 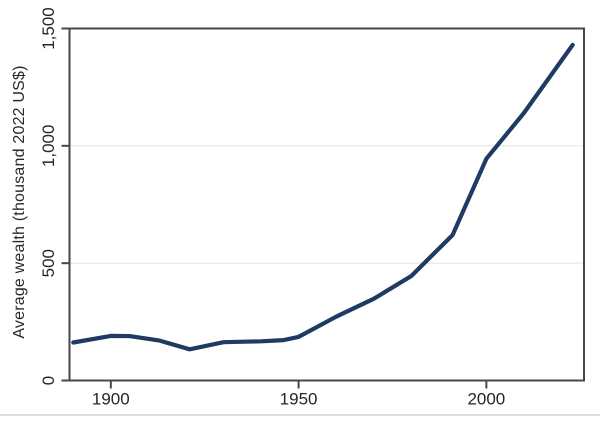 I want to click on y-tick-label: 0, so click(x=48, y=380).